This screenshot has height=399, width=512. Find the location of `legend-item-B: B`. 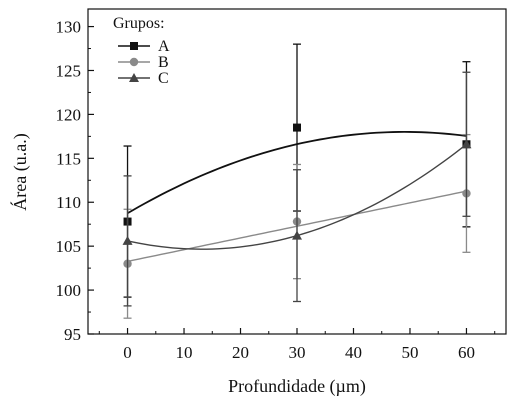

legend-item-B: B is located at coordinates (143, 62).